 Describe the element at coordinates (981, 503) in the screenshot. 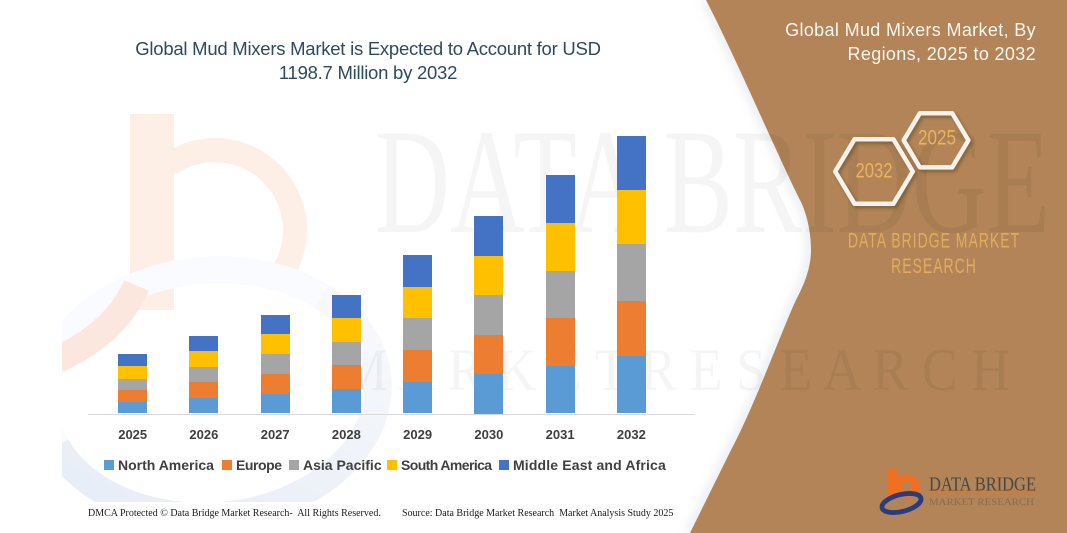

I see `svg-text: MARKET RESEARCH` at that location.